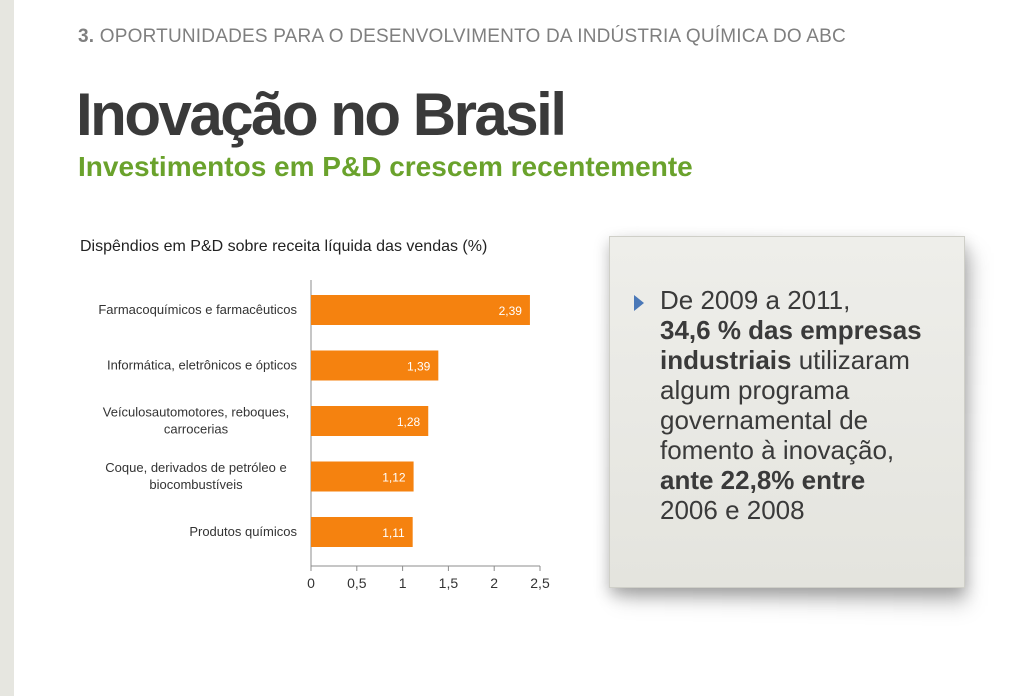  I want to click on category-label: Informática, eletrônicos e ópticos, so click(202, 365).